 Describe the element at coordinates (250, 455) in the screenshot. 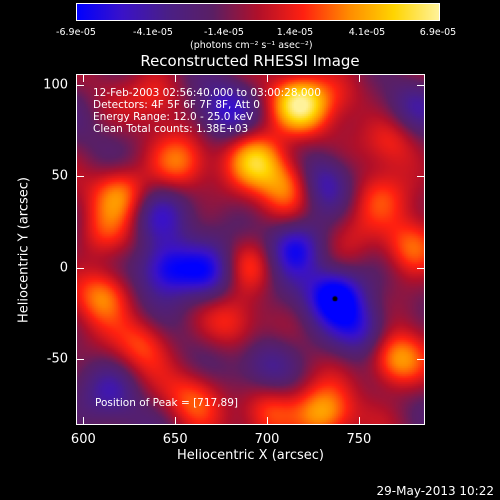

I see `x-axis-label: Heliocentric X (arcsec)` at that location.